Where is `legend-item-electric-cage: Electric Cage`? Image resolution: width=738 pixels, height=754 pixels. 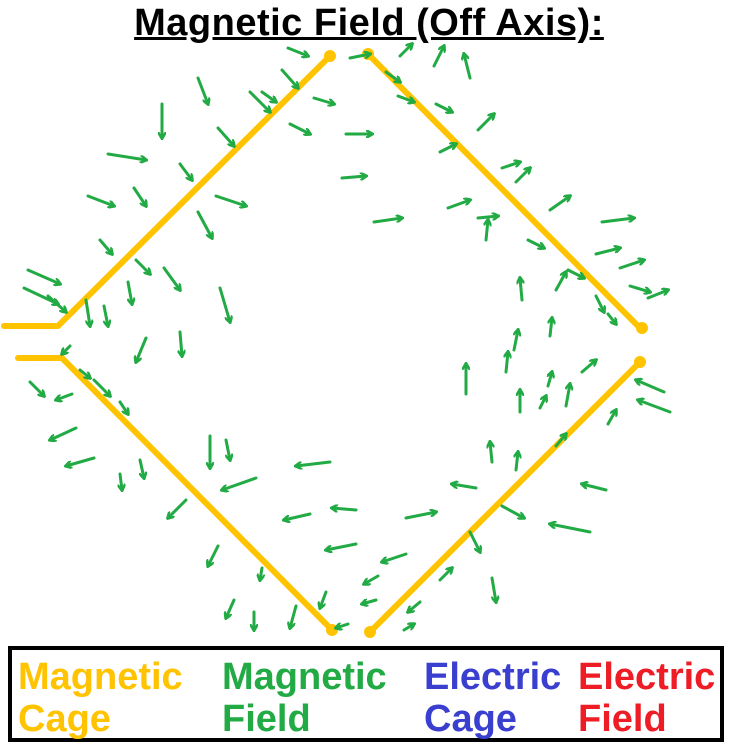 legend-item-electric-cage: Electric Cage is located at coordinates (492, 698).